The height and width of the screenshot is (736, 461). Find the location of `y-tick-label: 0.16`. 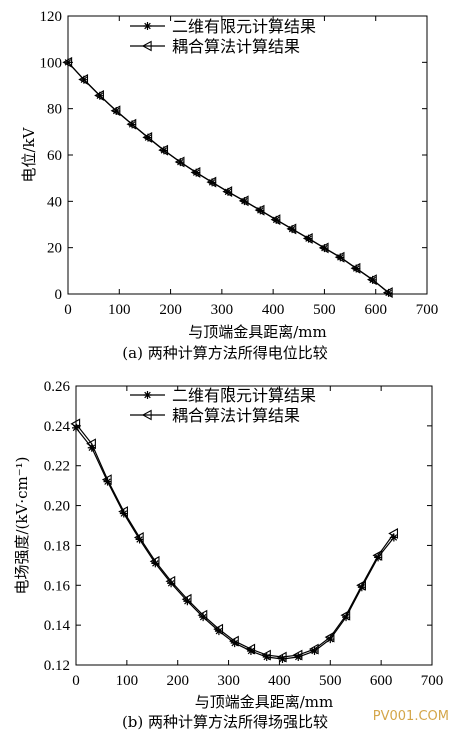

y-tick-label: 0.16 is located at coordinates (57, 586).